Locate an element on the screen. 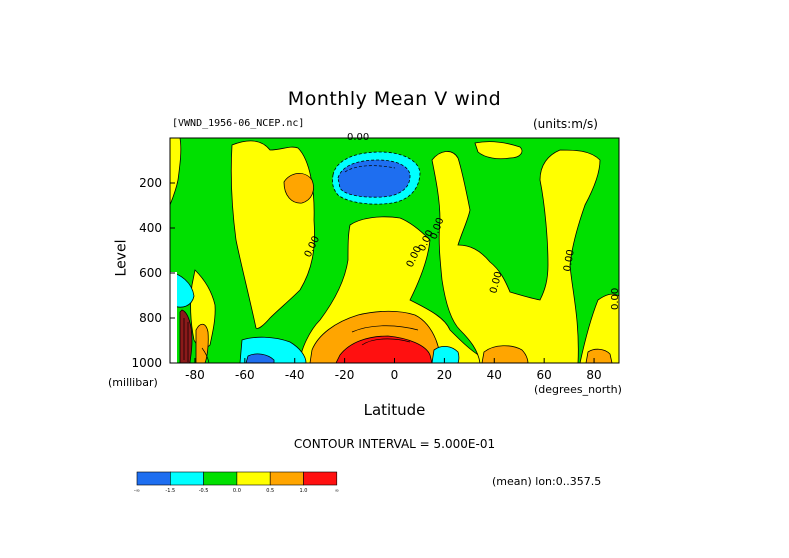 Image resolution: width=789 pixels, height=558 pixels. x-tick-label: -80 is located at coordinates (195, 375).